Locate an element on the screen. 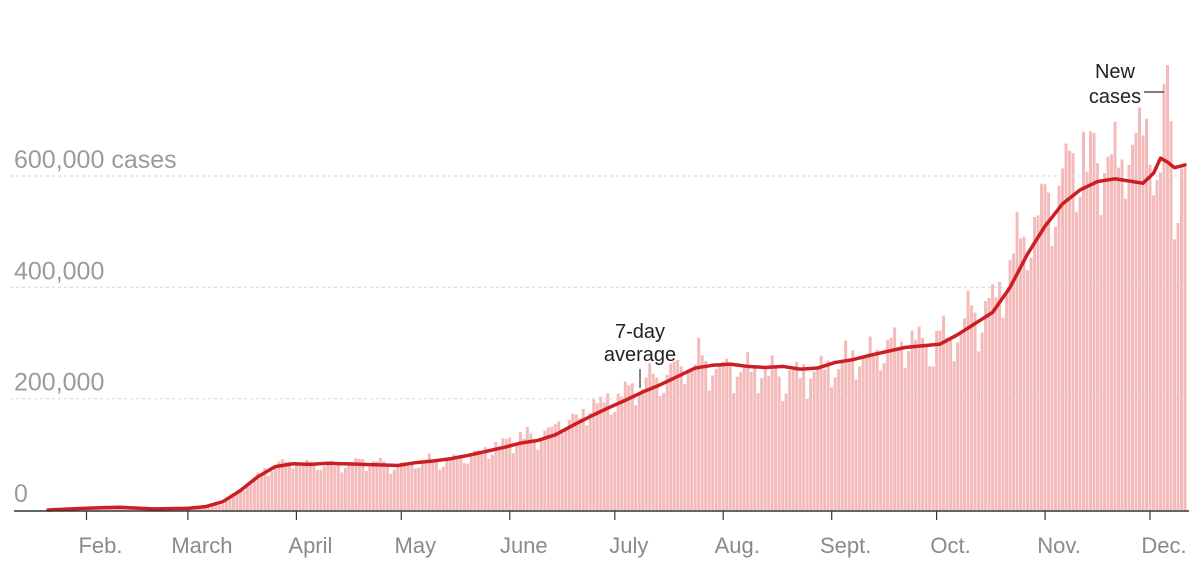 The width and height of the screenshot is (1200, 566). annotation-new-cases: cases is located at coordinates (1115, 97).